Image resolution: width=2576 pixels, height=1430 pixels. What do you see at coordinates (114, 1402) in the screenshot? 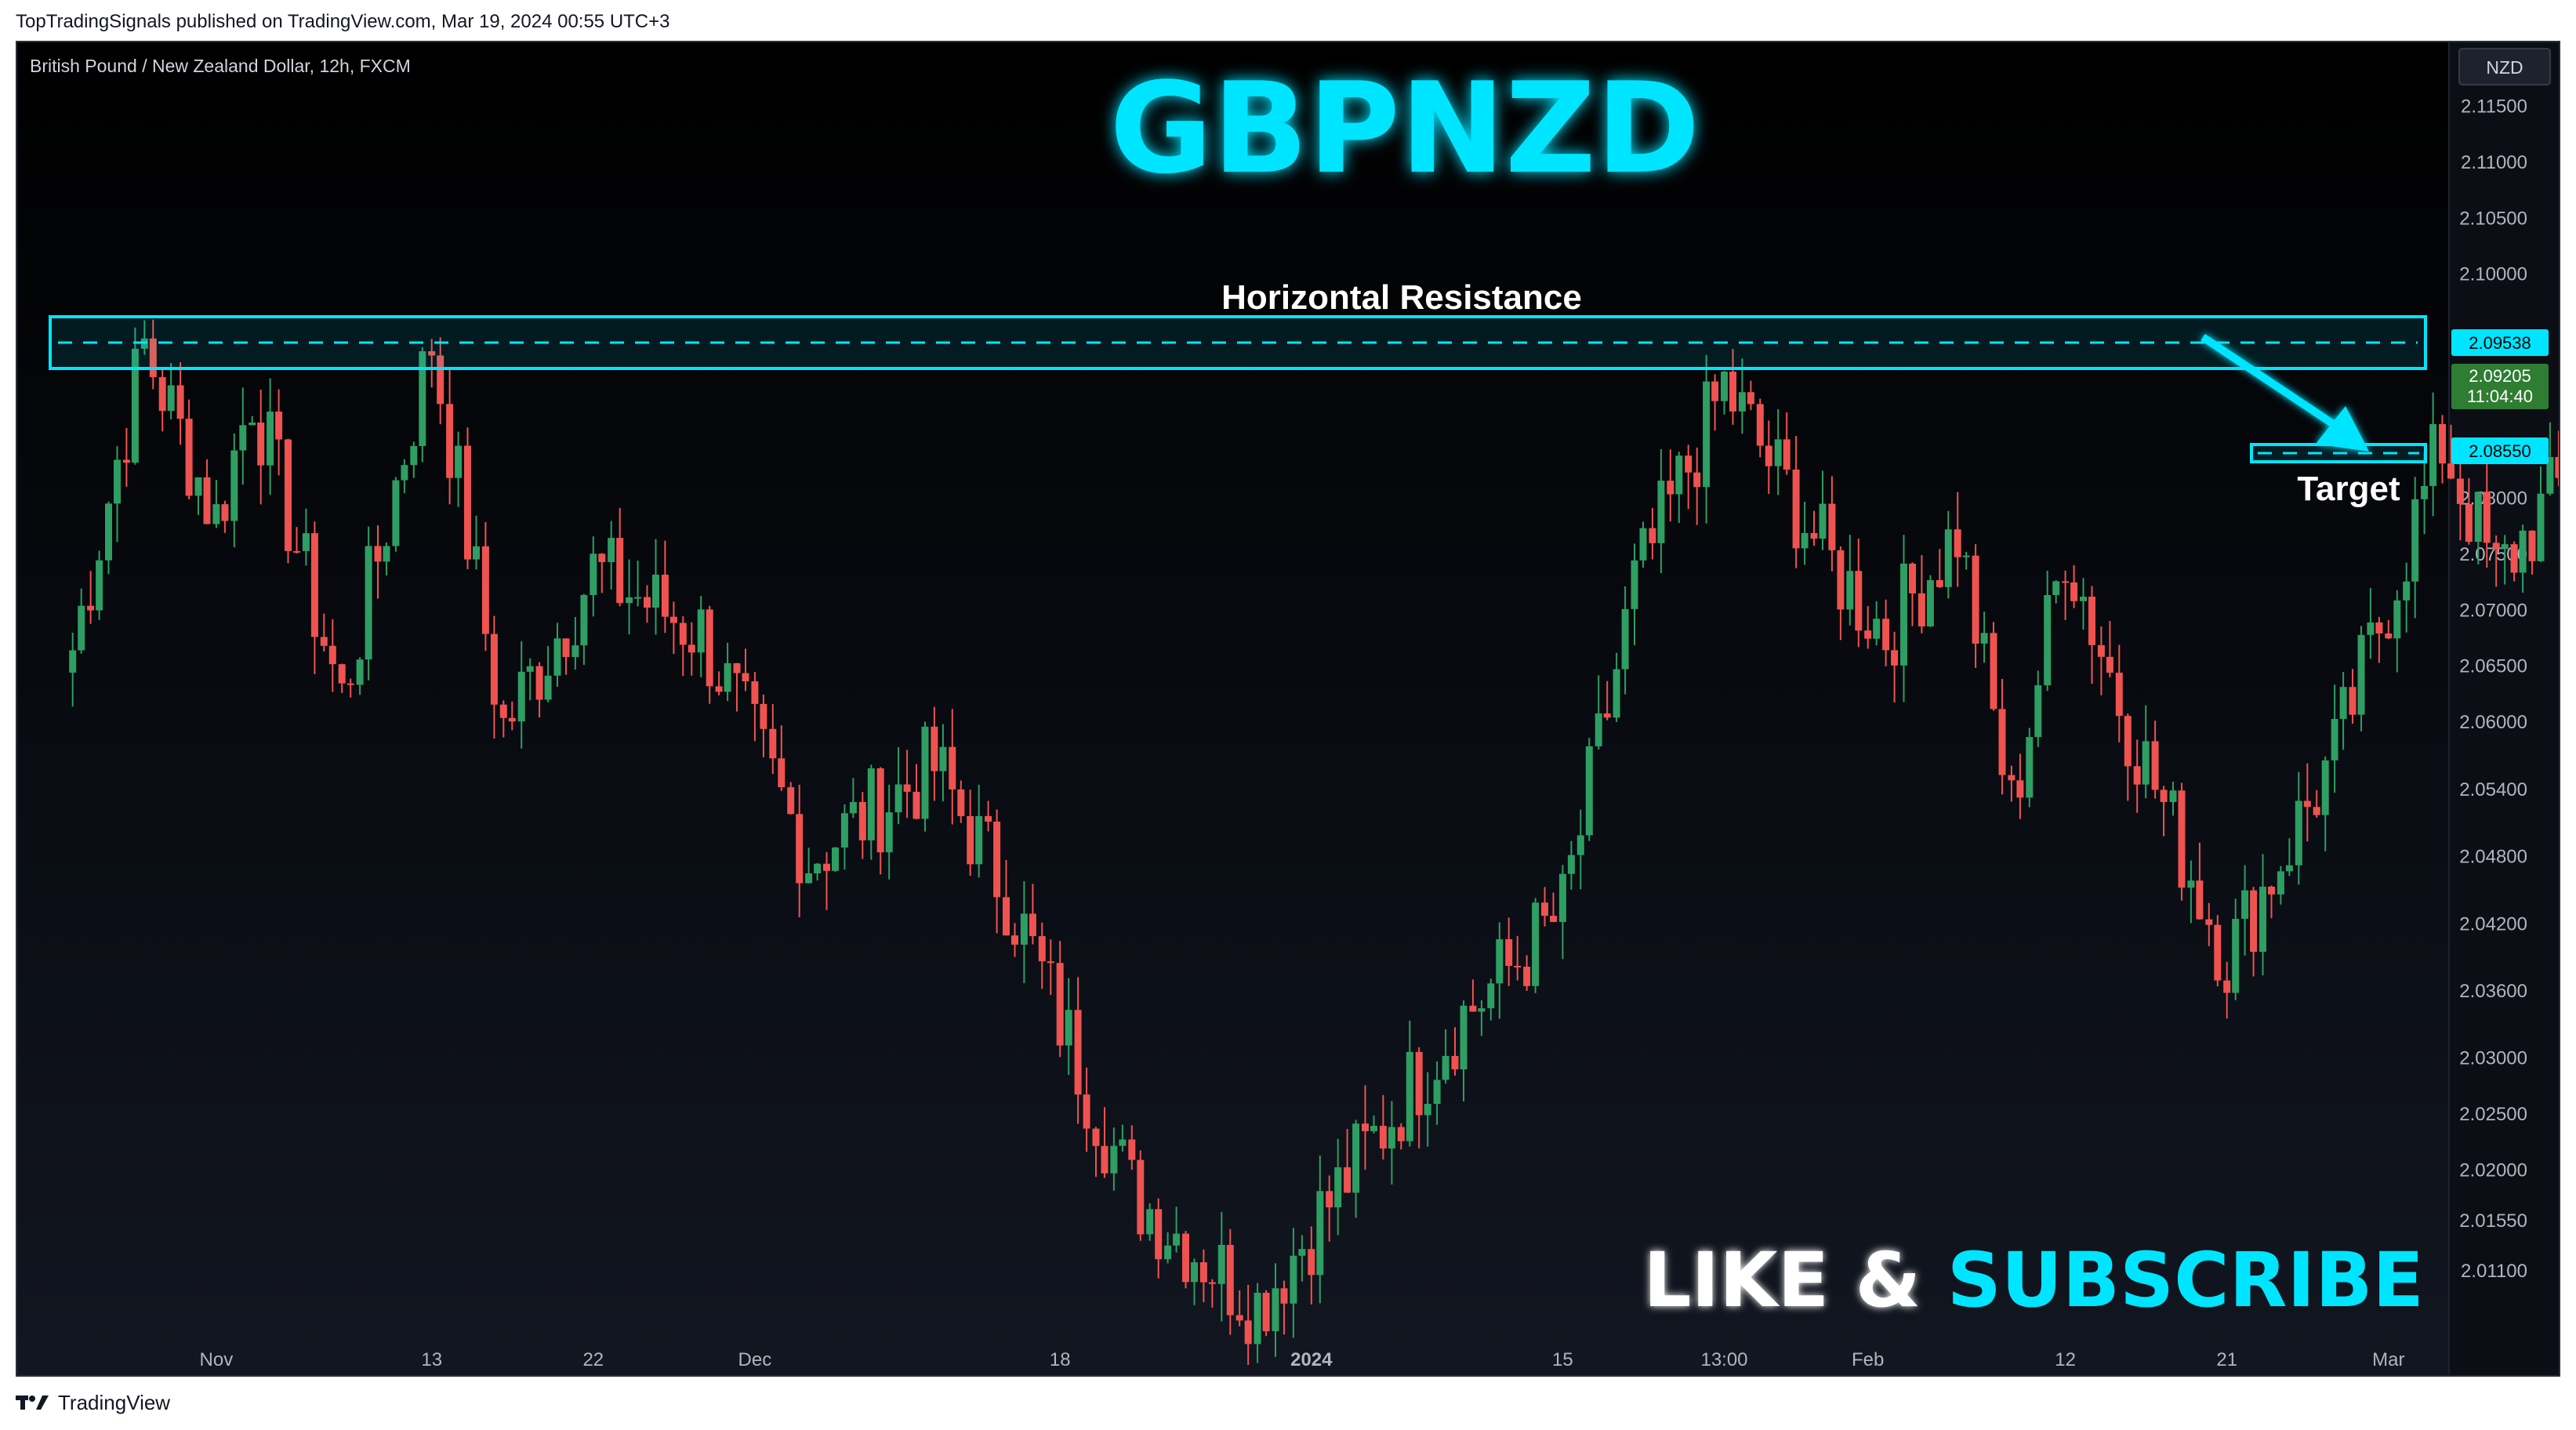
I see `footer-brand: TradingView` at bounding box center [114, 1402].